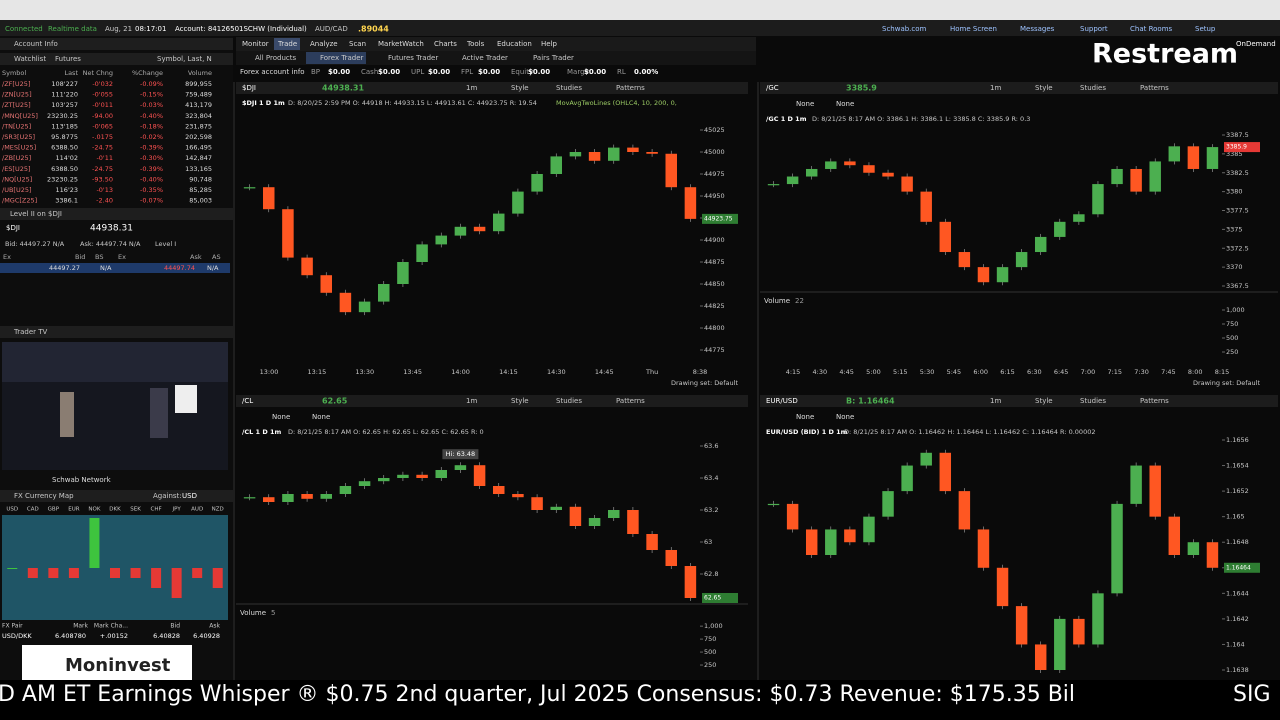  I want to click on subtab: Forex Trader, so click(341, 58).